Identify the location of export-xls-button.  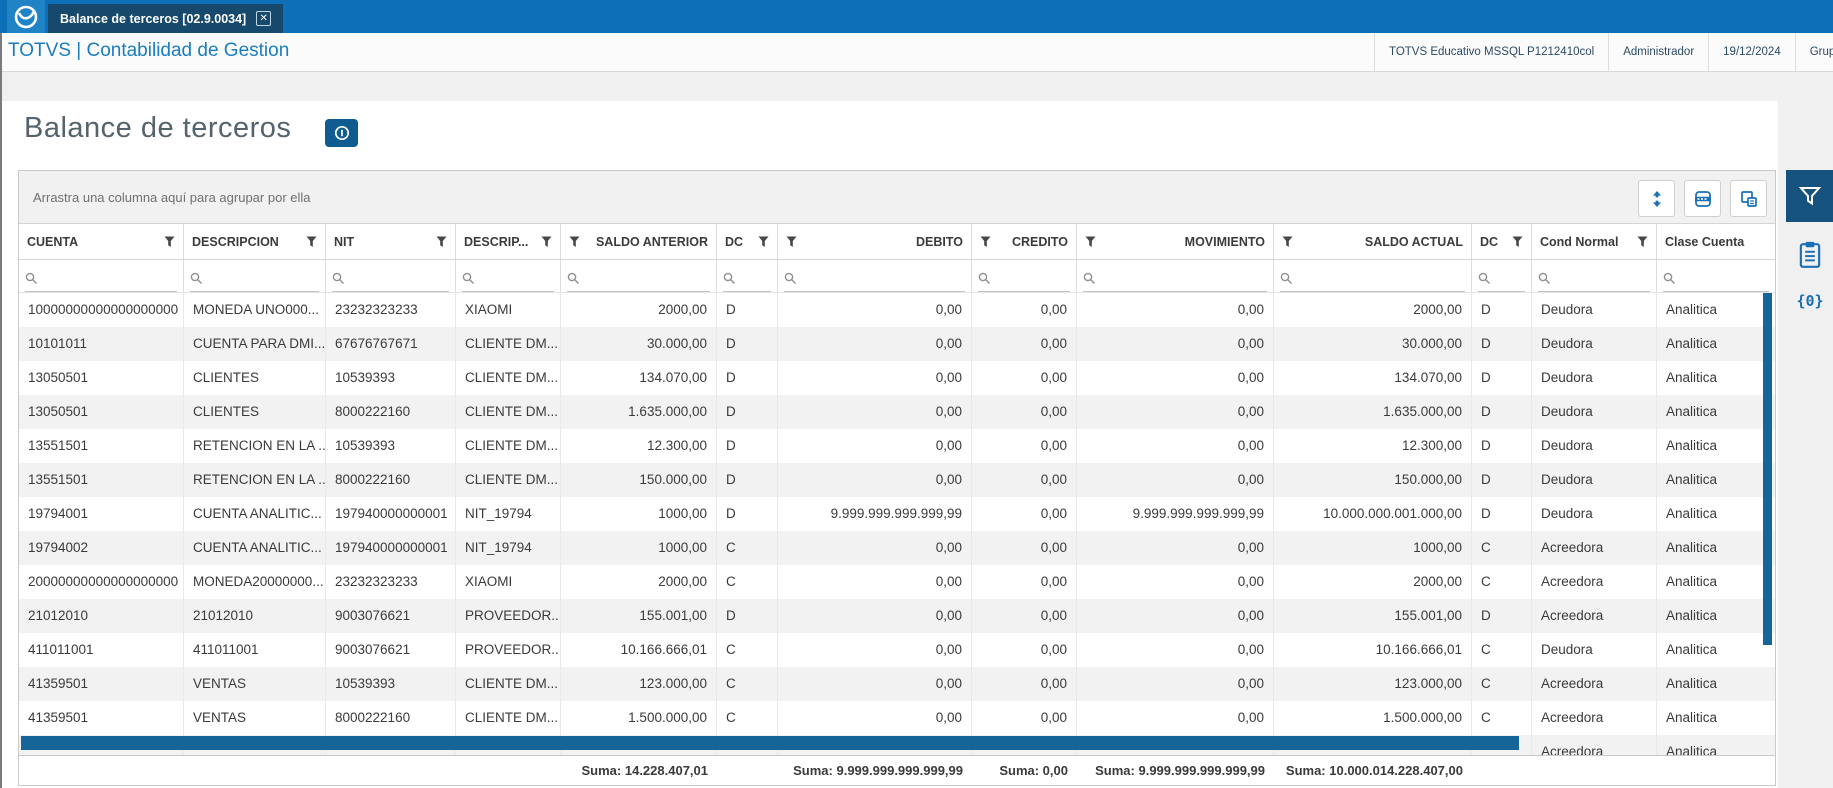
(1702, 198).